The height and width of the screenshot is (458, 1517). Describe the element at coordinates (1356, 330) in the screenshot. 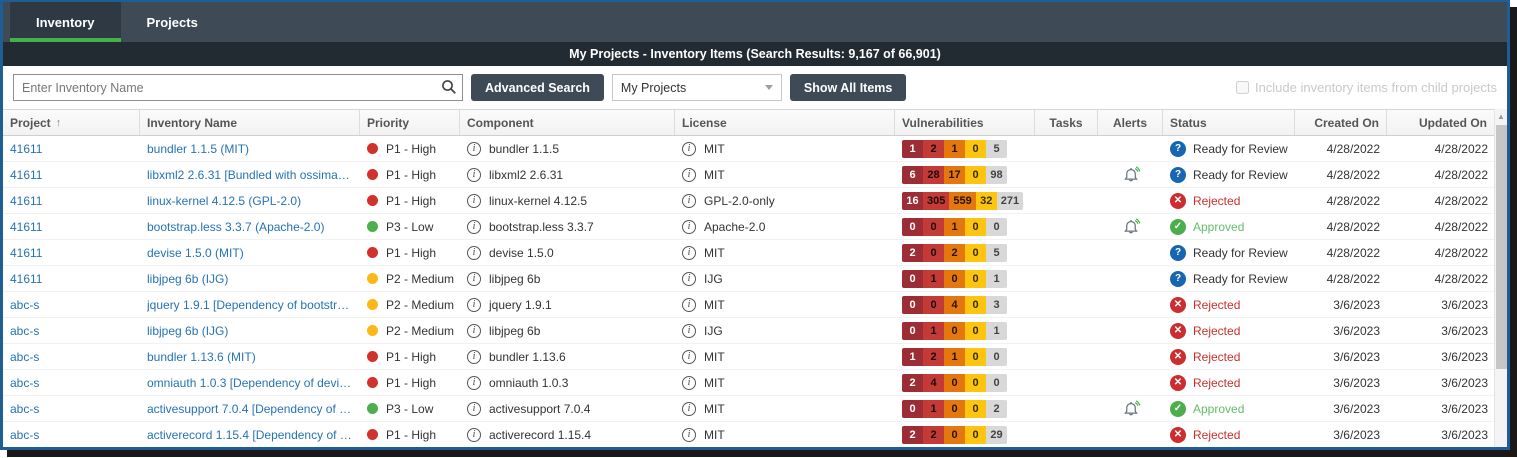

I see `created-on-cell: 3/6/2023` at that location.